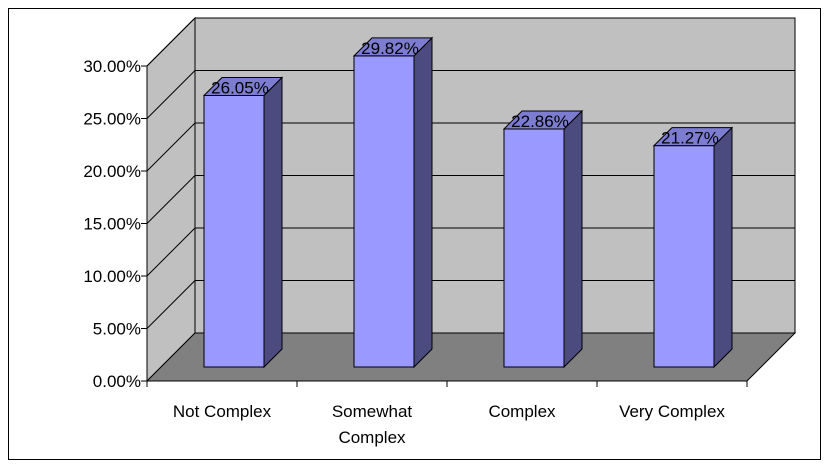 The width and height of the screenshot is (830, 468). Describe the element at coordinates (112, 171) in the screenshot. I see `y-tick-label: 20.00%` at that location.